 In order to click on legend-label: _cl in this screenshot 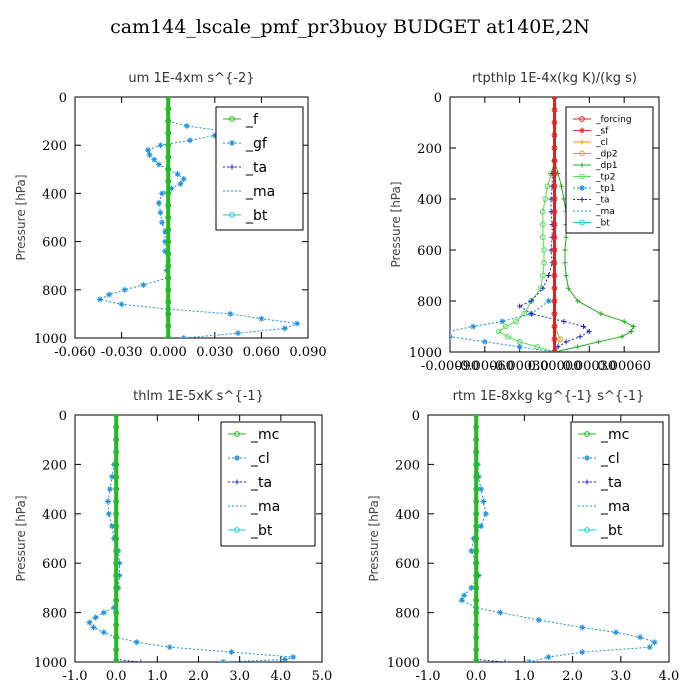, I will do `click(610, 459)`.